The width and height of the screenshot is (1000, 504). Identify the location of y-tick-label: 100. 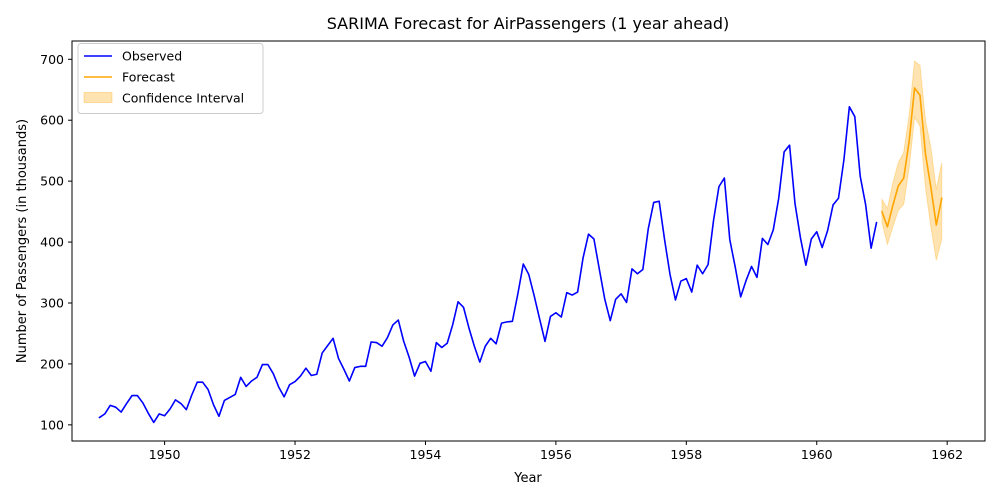
(52, 424).